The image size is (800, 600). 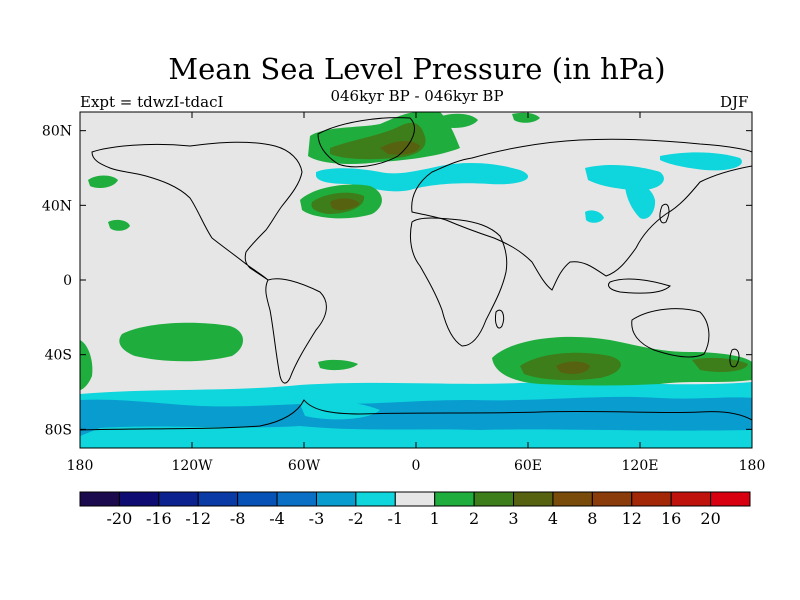 I want to click on colorbar-label: -16, so click(x=159, y=518).